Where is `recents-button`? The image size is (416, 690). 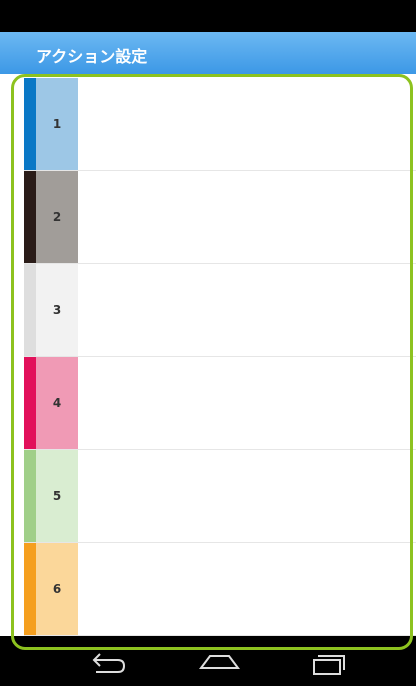 recents-button is located at coordinates (329, 665).